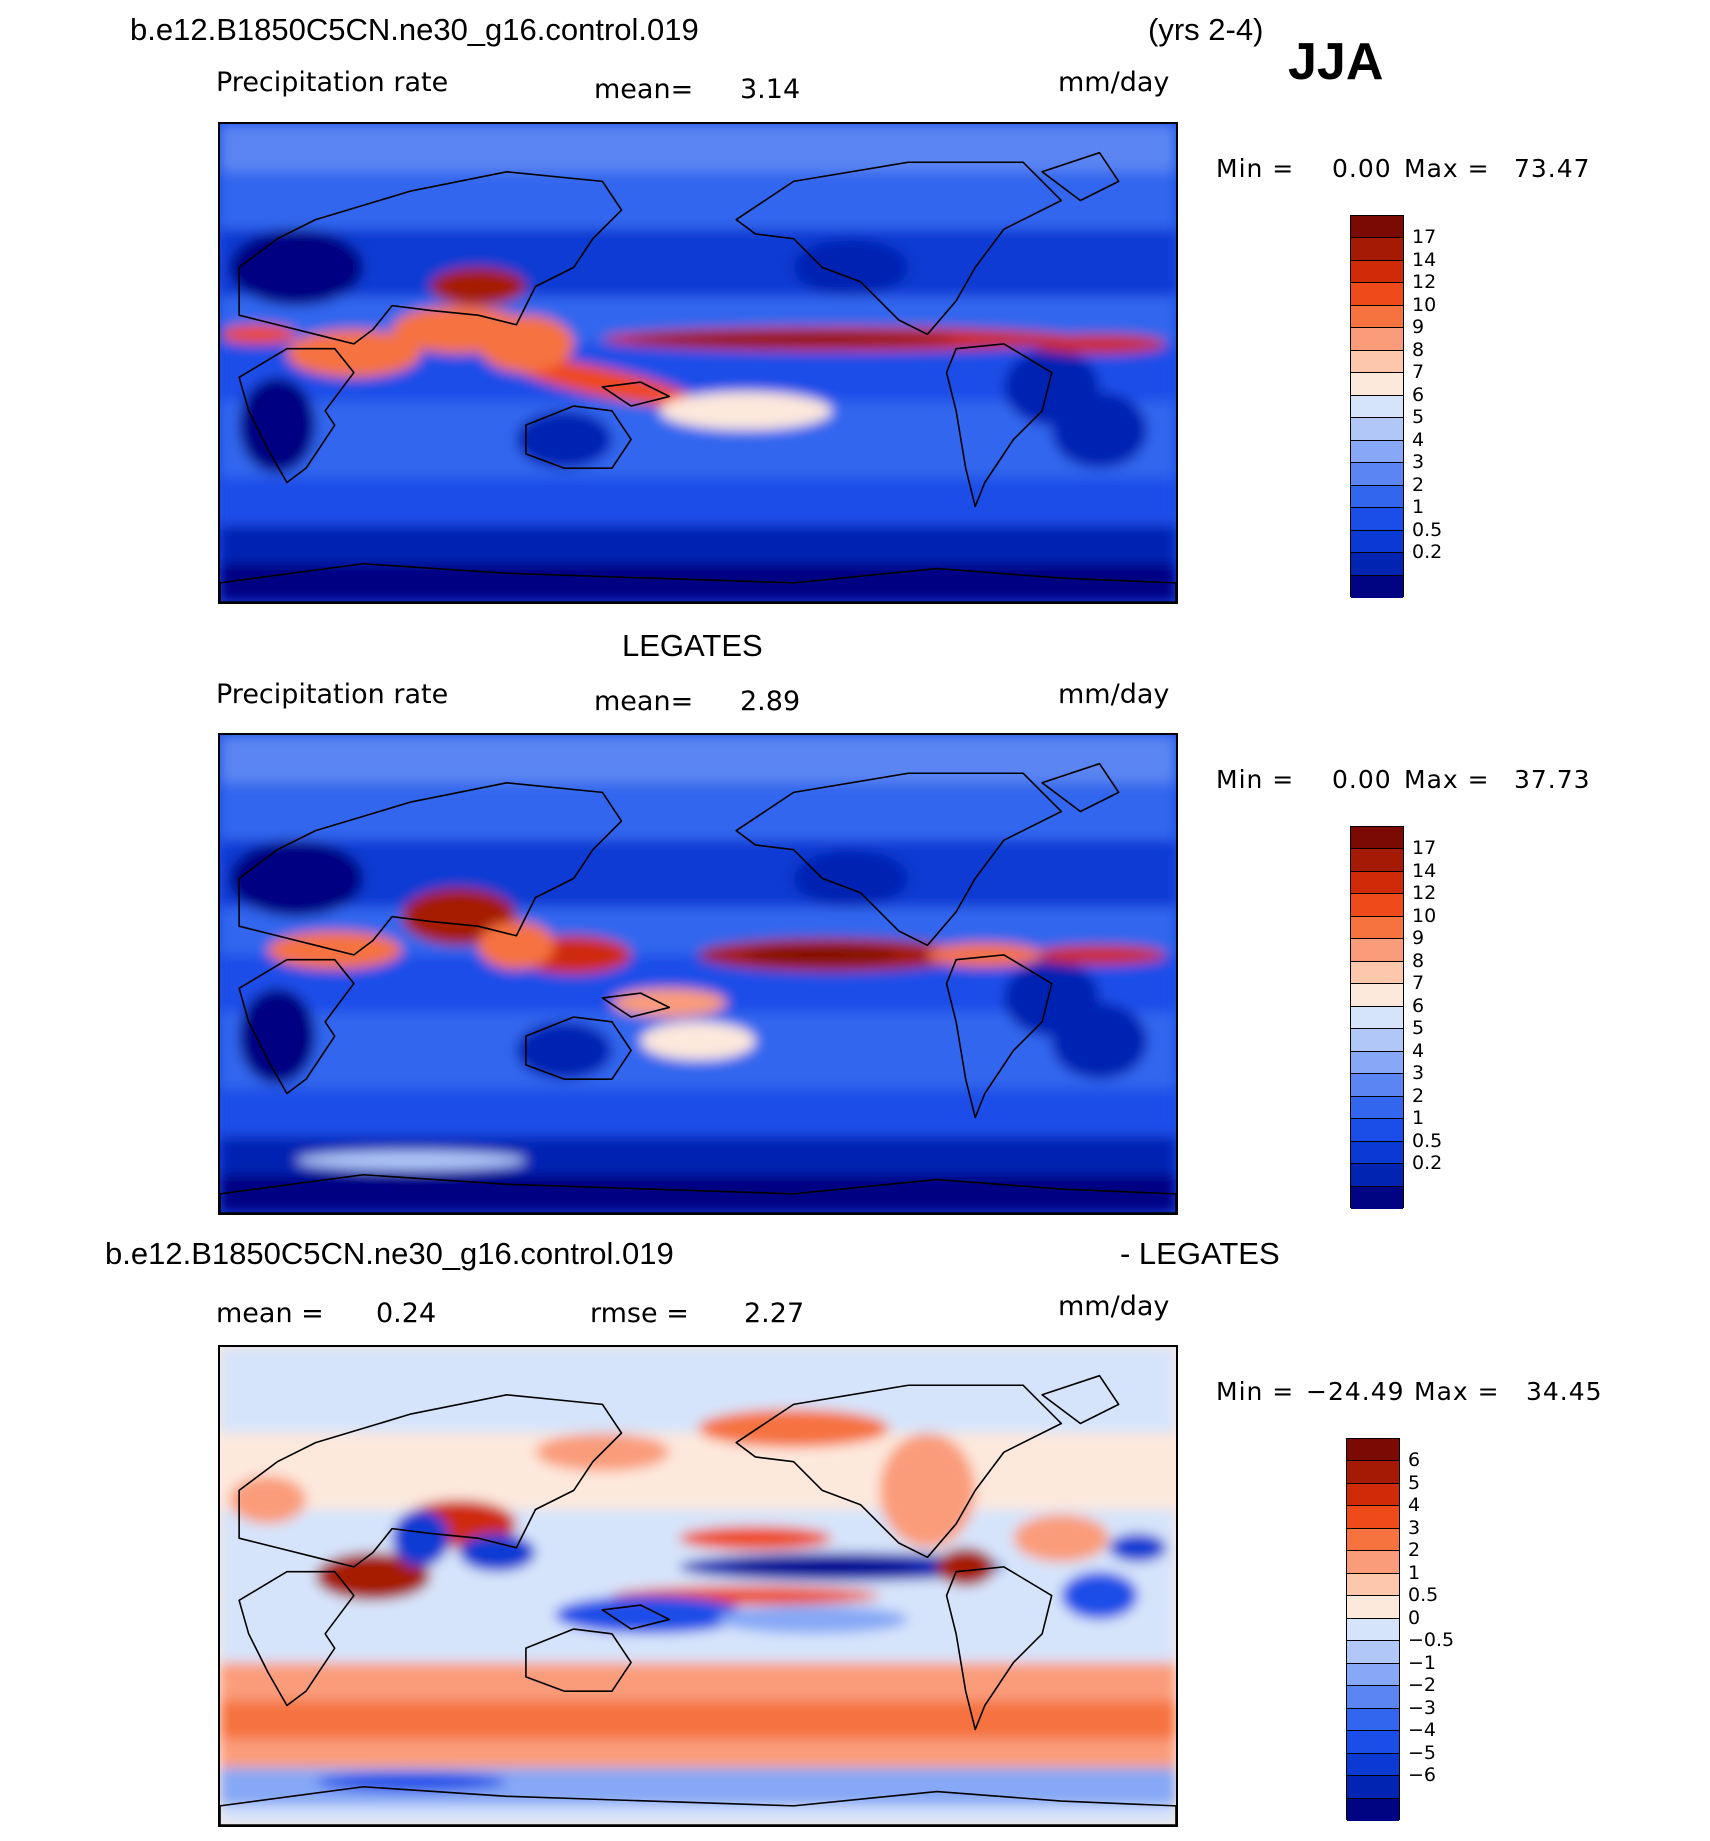  I want to click on colorbar-tick-label: −4, so click(1422, 1730).